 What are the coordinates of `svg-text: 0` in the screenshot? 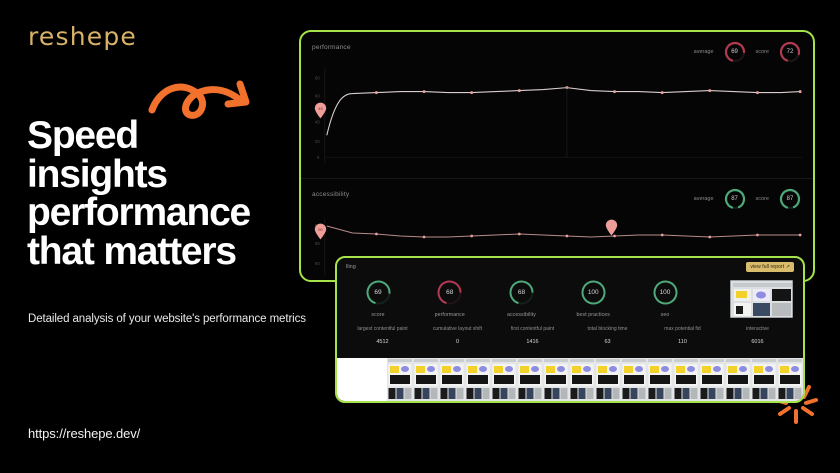 It's located at (318, 157).